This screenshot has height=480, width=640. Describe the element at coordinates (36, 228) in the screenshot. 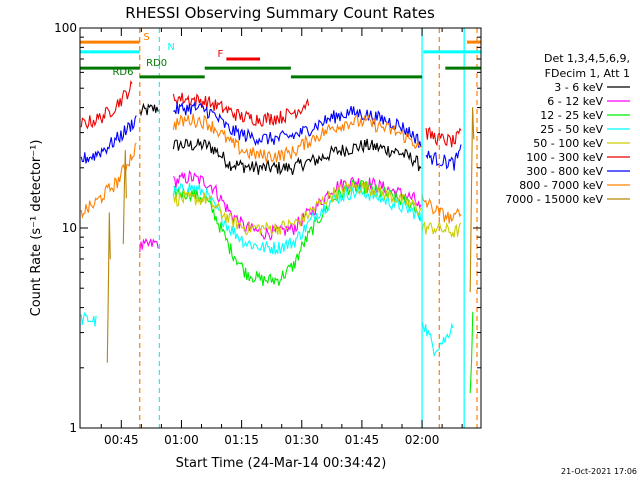

I see `y-axis-label: Count Rate (s⁻¹ detector⁻¹)` at that location.